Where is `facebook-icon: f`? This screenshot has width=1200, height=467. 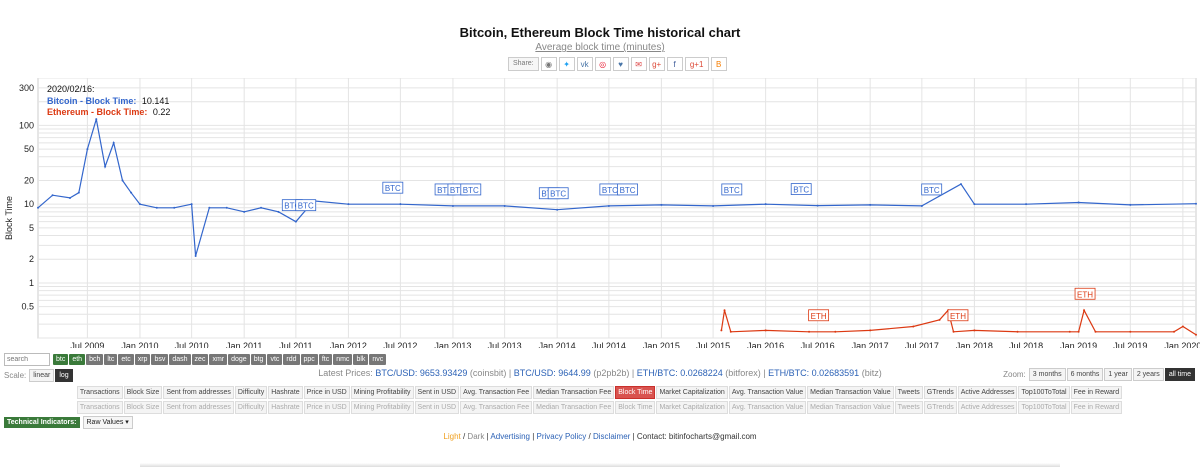 facebook-icon: f is located at coordinates (674, 64).